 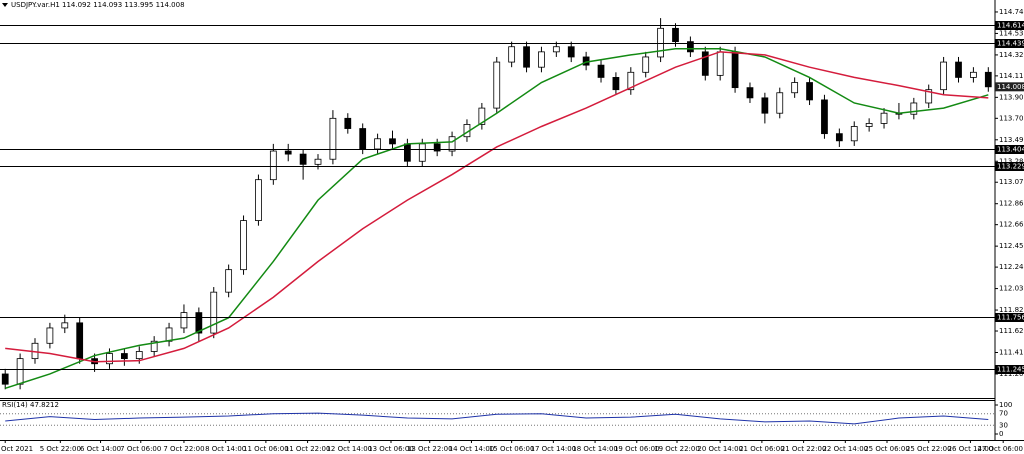 What do you see at coordinates (804, 449) in the screenshot?
I see `x-tick-label: 21 Oct 22:00` at bounding box center [804, 449].